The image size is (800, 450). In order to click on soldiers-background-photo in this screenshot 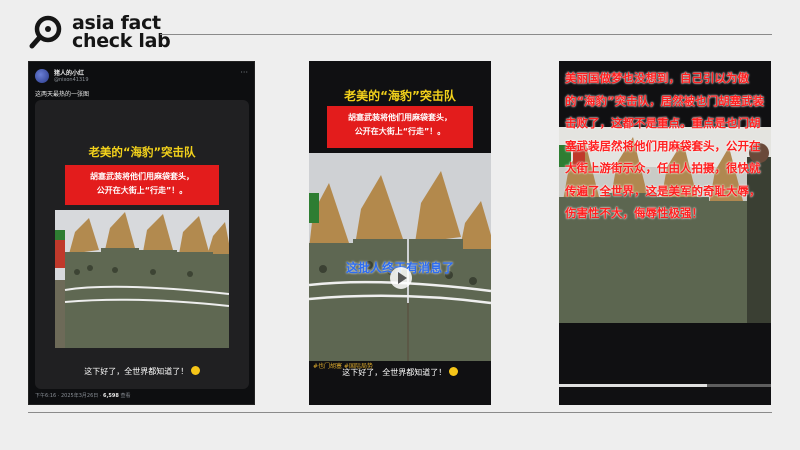, I will do `click(665, 225)`.